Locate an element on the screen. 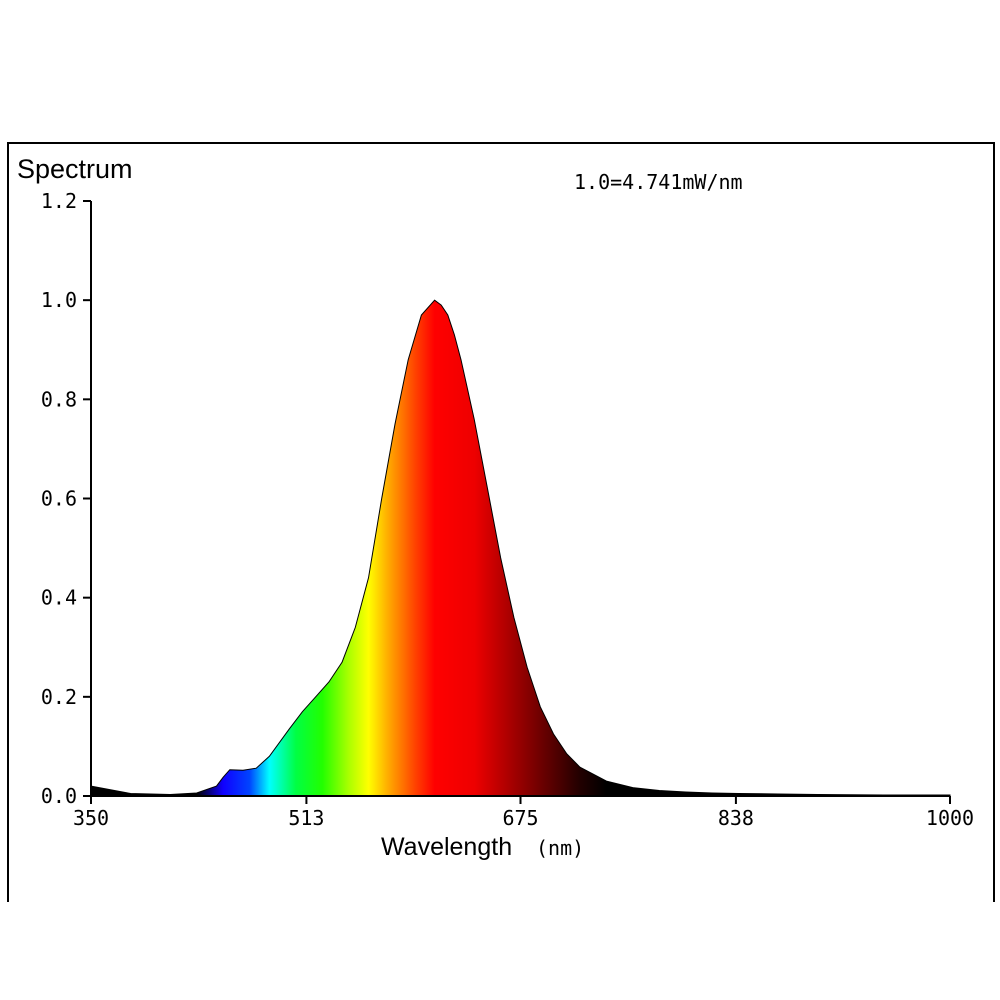 This screenshot has height=1000, width=1000. y-tick-label: 0.4 is located at coordinates (59, 598).